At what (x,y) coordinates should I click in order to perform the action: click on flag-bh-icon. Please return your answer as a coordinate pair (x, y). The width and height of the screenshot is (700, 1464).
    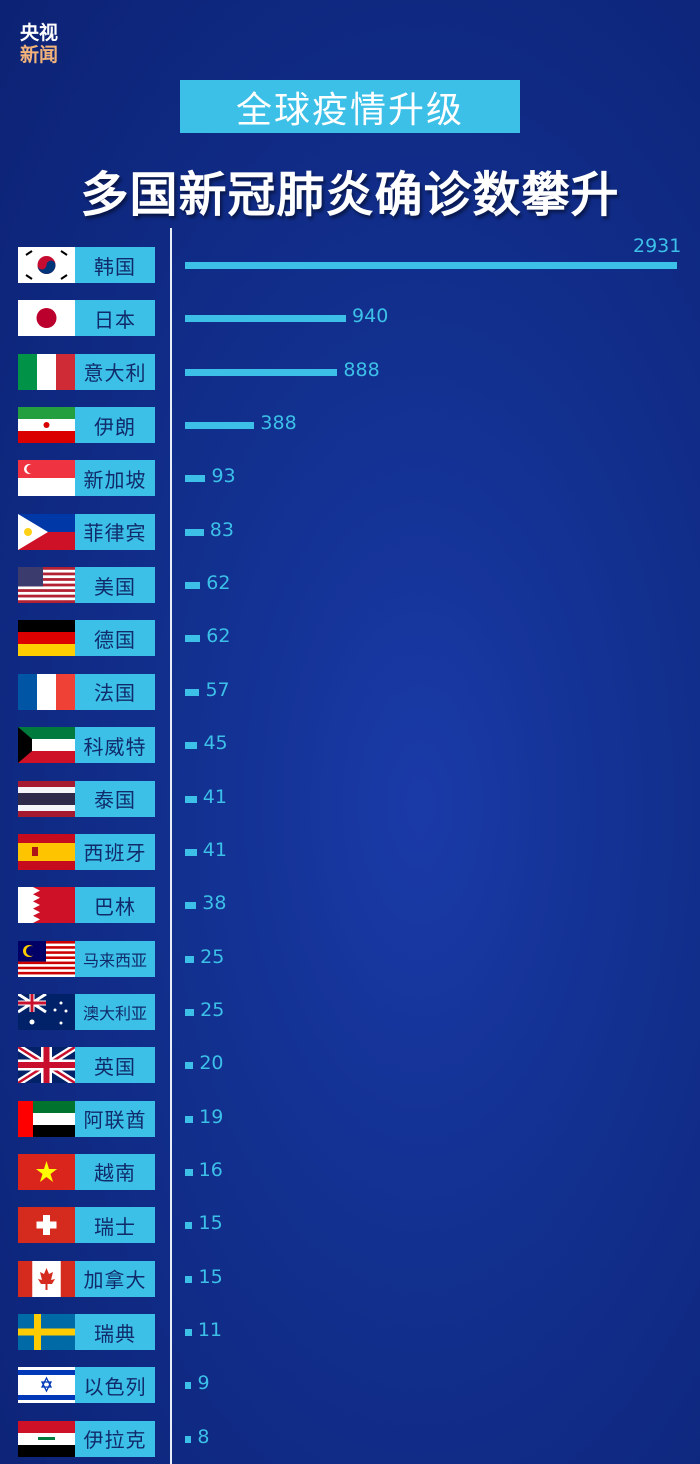
    Looking at the image, I should click on (46, 905).